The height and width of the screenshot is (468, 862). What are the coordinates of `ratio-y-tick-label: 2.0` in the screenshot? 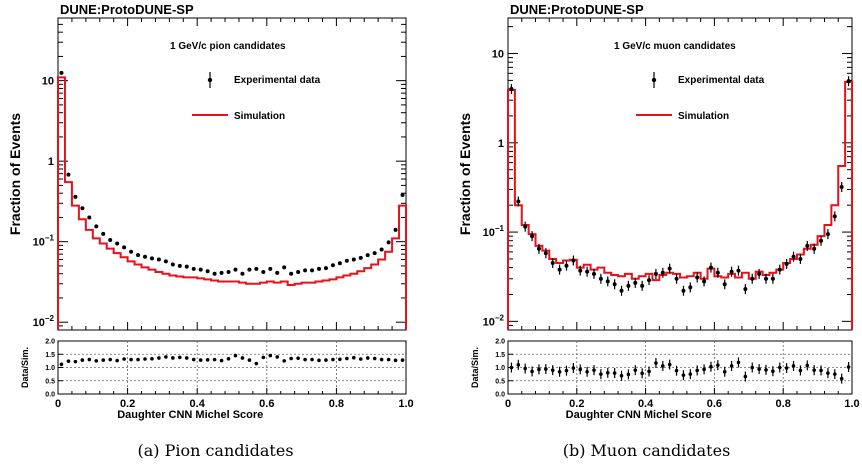 It's located at (500, 342).